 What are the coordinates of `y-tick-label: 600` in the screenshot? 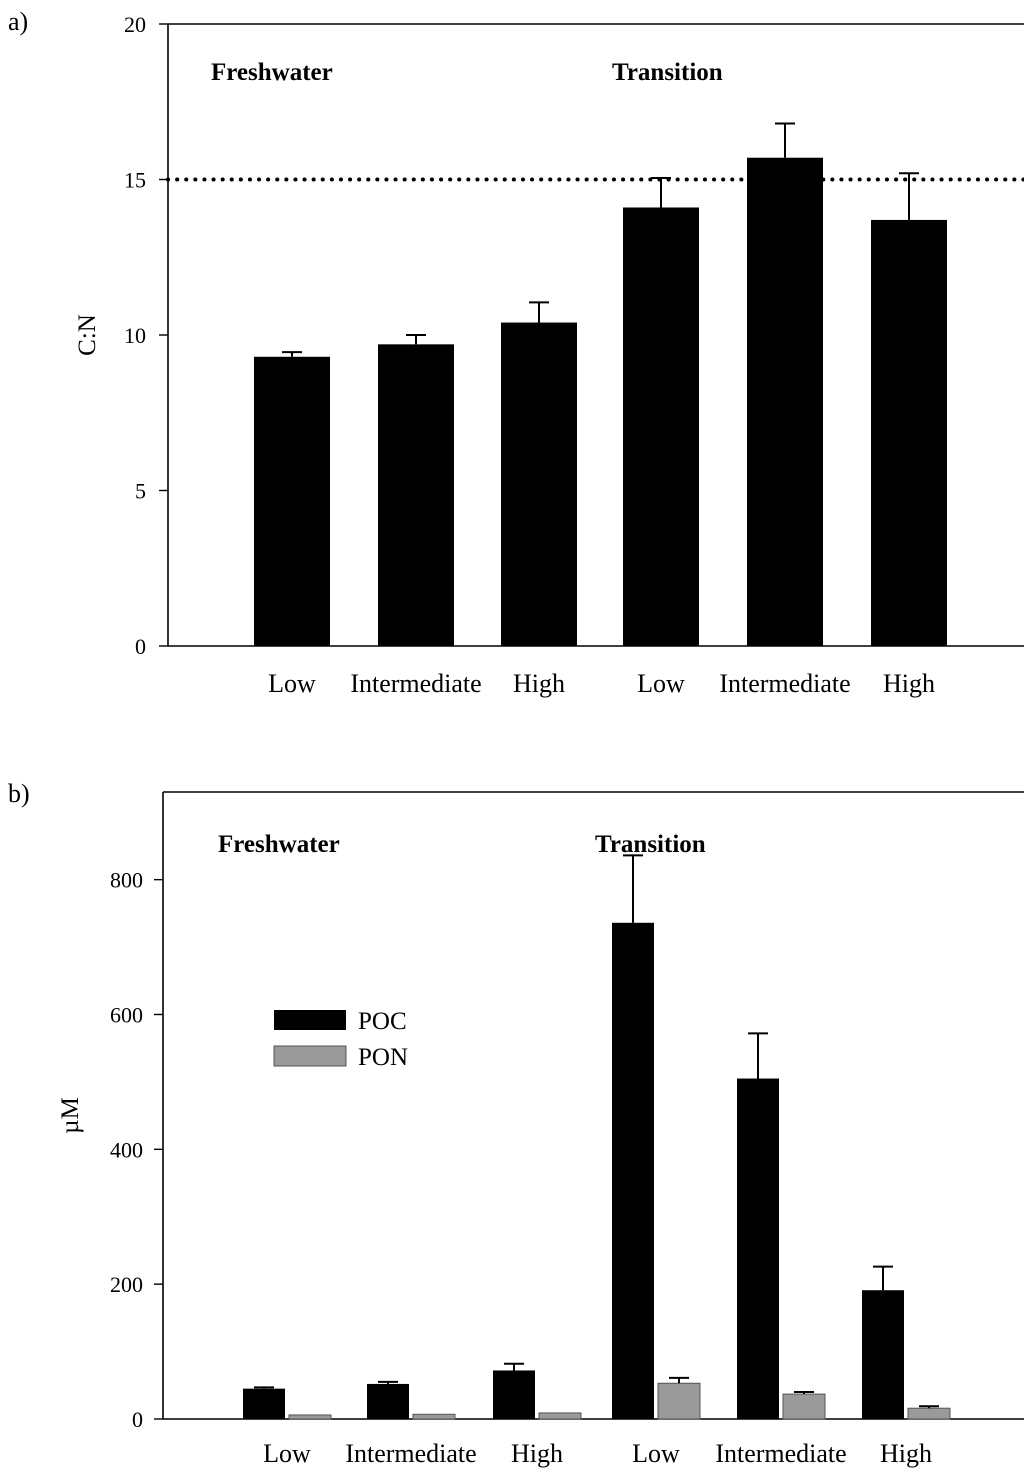 It's located at (126, 1014).